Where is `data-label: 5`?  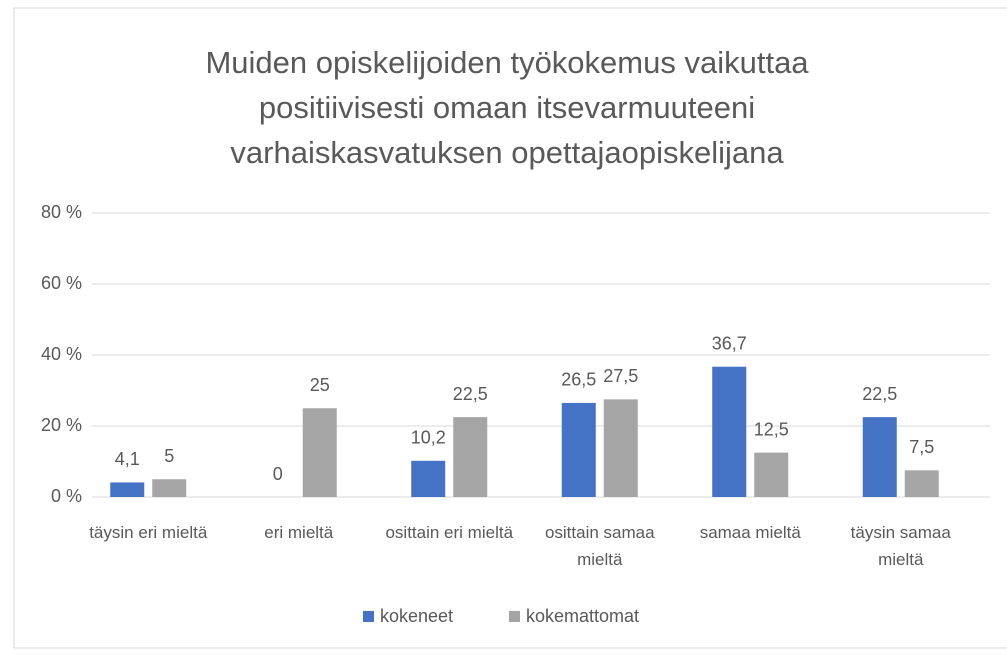 data-label: 5 is located at coordinates (169, 456).